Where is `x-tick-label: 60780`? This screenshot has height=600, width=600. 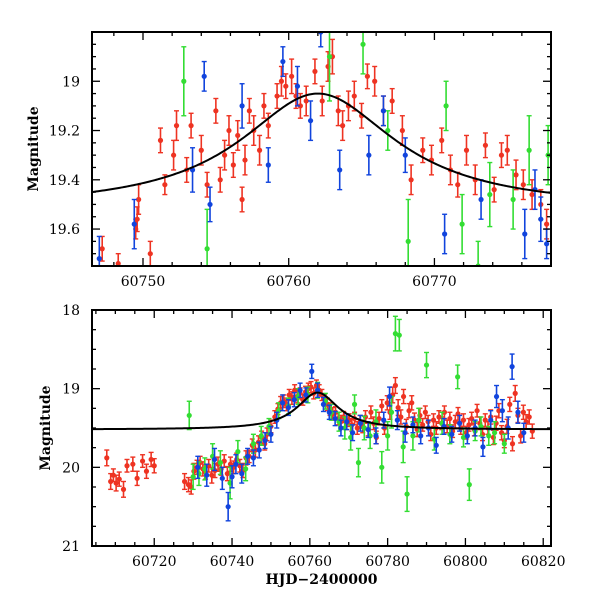
x-tick-label: 60780 is located at coordinates (387, 562).